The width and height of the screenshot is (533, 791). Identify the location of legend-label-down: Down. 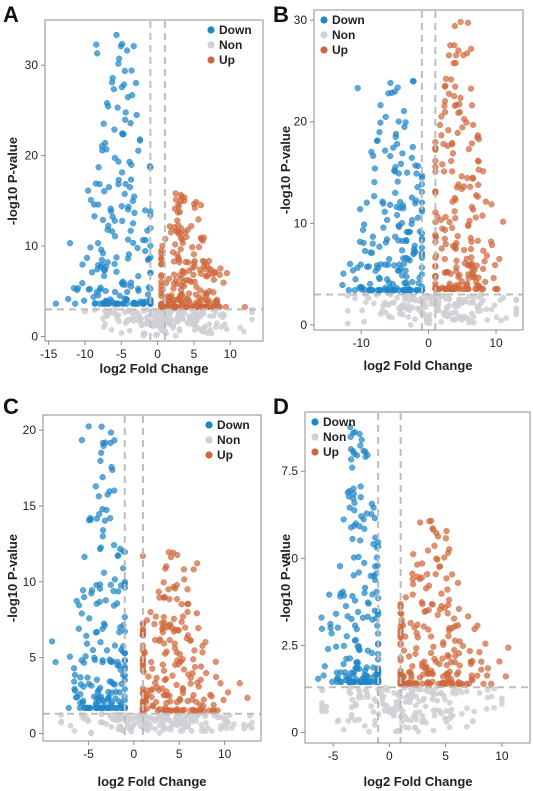
(235, 30).